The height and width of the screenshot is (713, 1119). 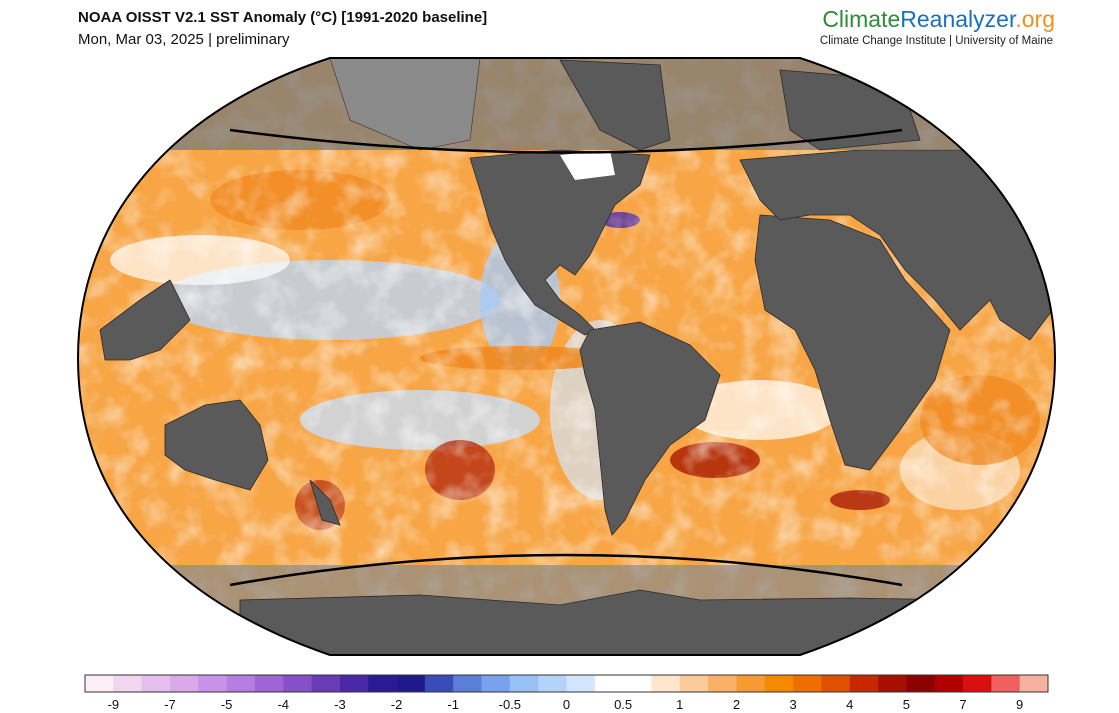 I want to click on colorbar-label: 2, so click(x=736, y=704).